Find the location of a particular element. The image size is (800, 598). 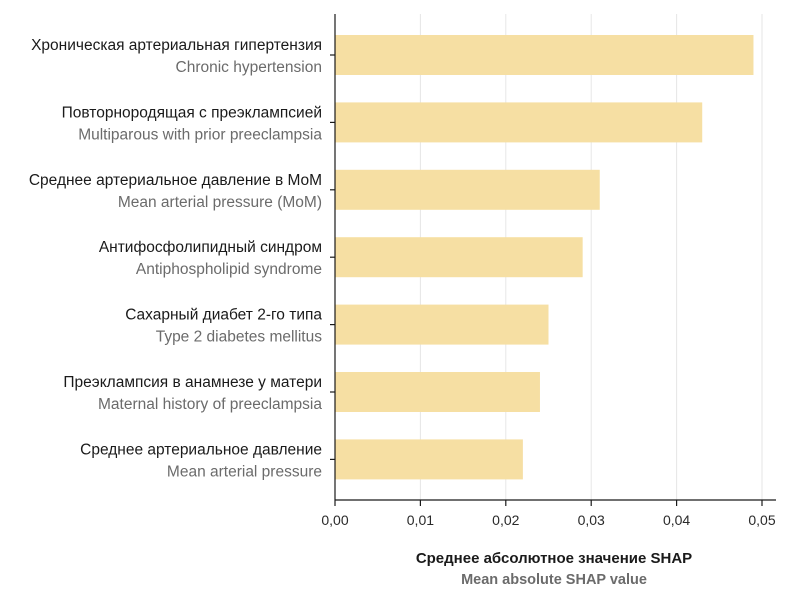

x-tick-label: 0,04 is located at coordinates (676, 520).